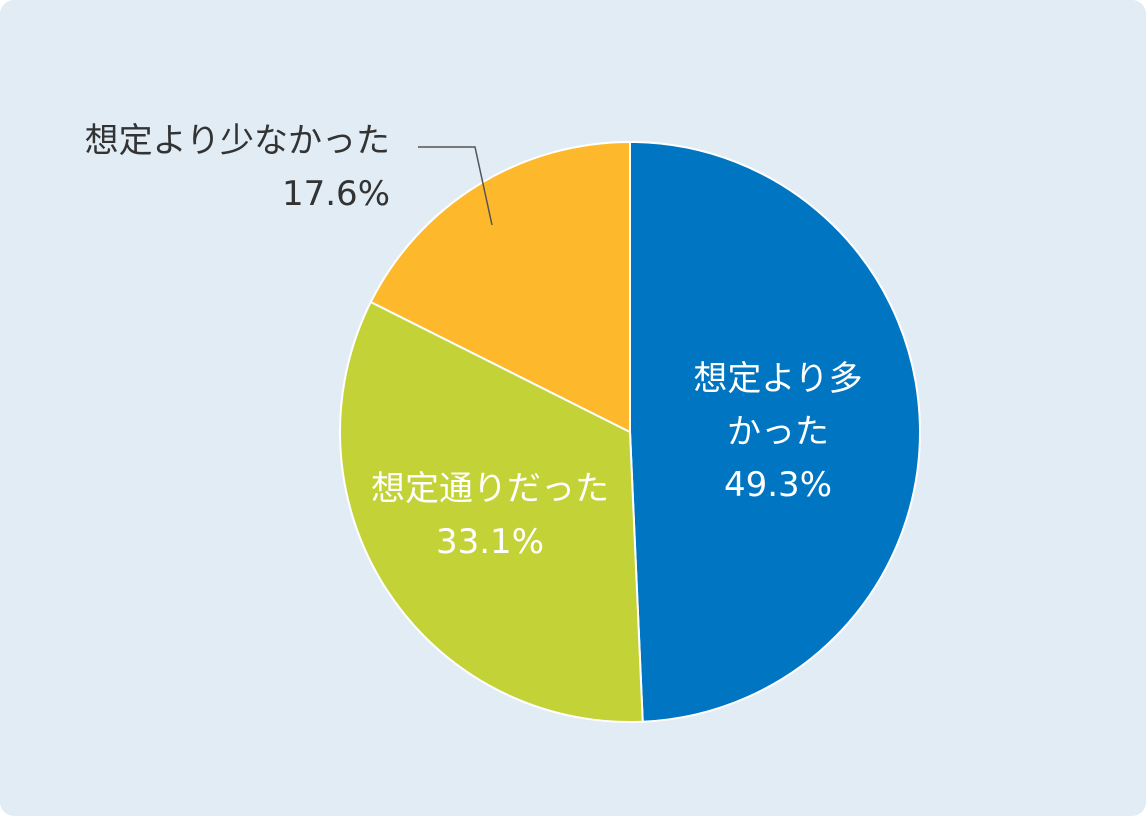  I want to click on slice-label: 想定より少なかった 17.6%, so click(195, 168).